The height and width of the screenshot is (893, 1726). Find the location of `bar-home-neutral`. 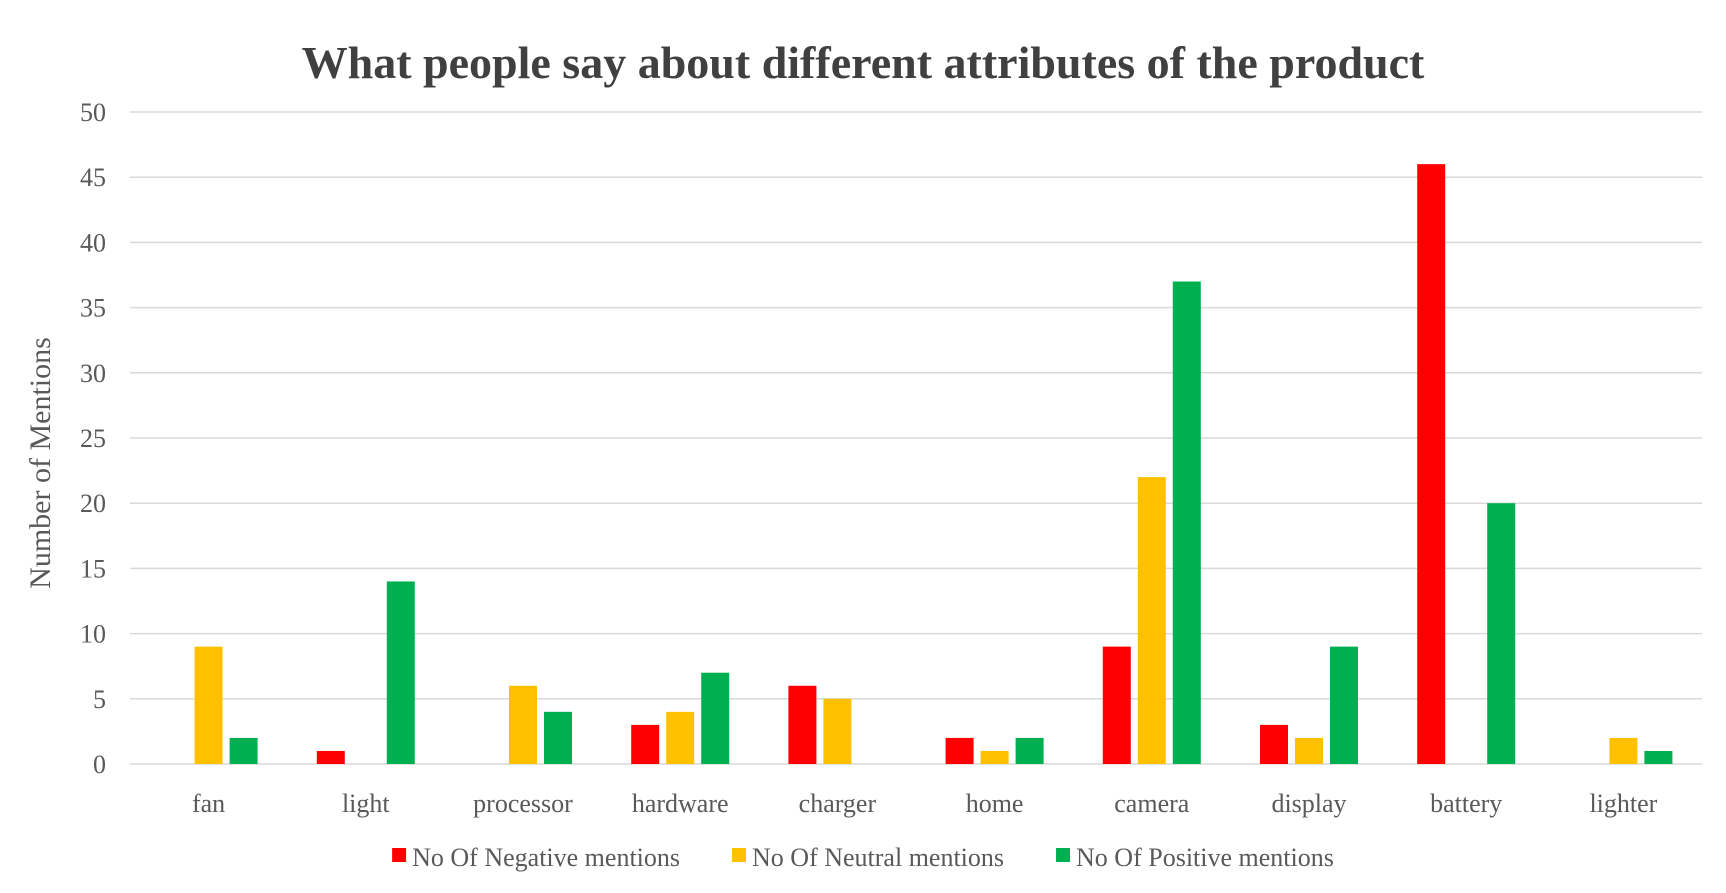

bar-home-neutral is located at coordinates (994, 757).